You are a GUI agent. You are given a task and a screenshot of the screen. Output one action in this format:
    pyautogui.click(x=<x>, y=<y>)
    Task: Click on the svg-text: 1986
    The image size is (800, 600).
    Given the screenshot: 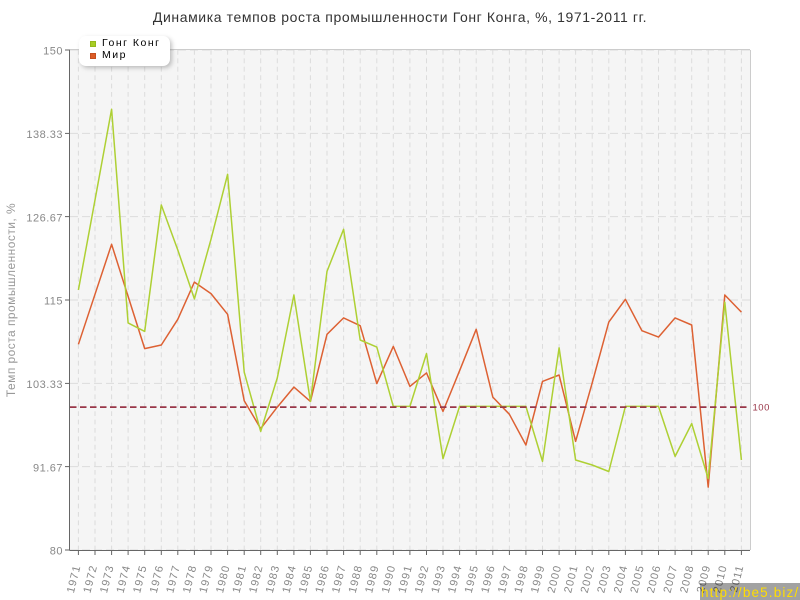 What is the action you would take?
    pyautogui.click(x=323, y=579)
    